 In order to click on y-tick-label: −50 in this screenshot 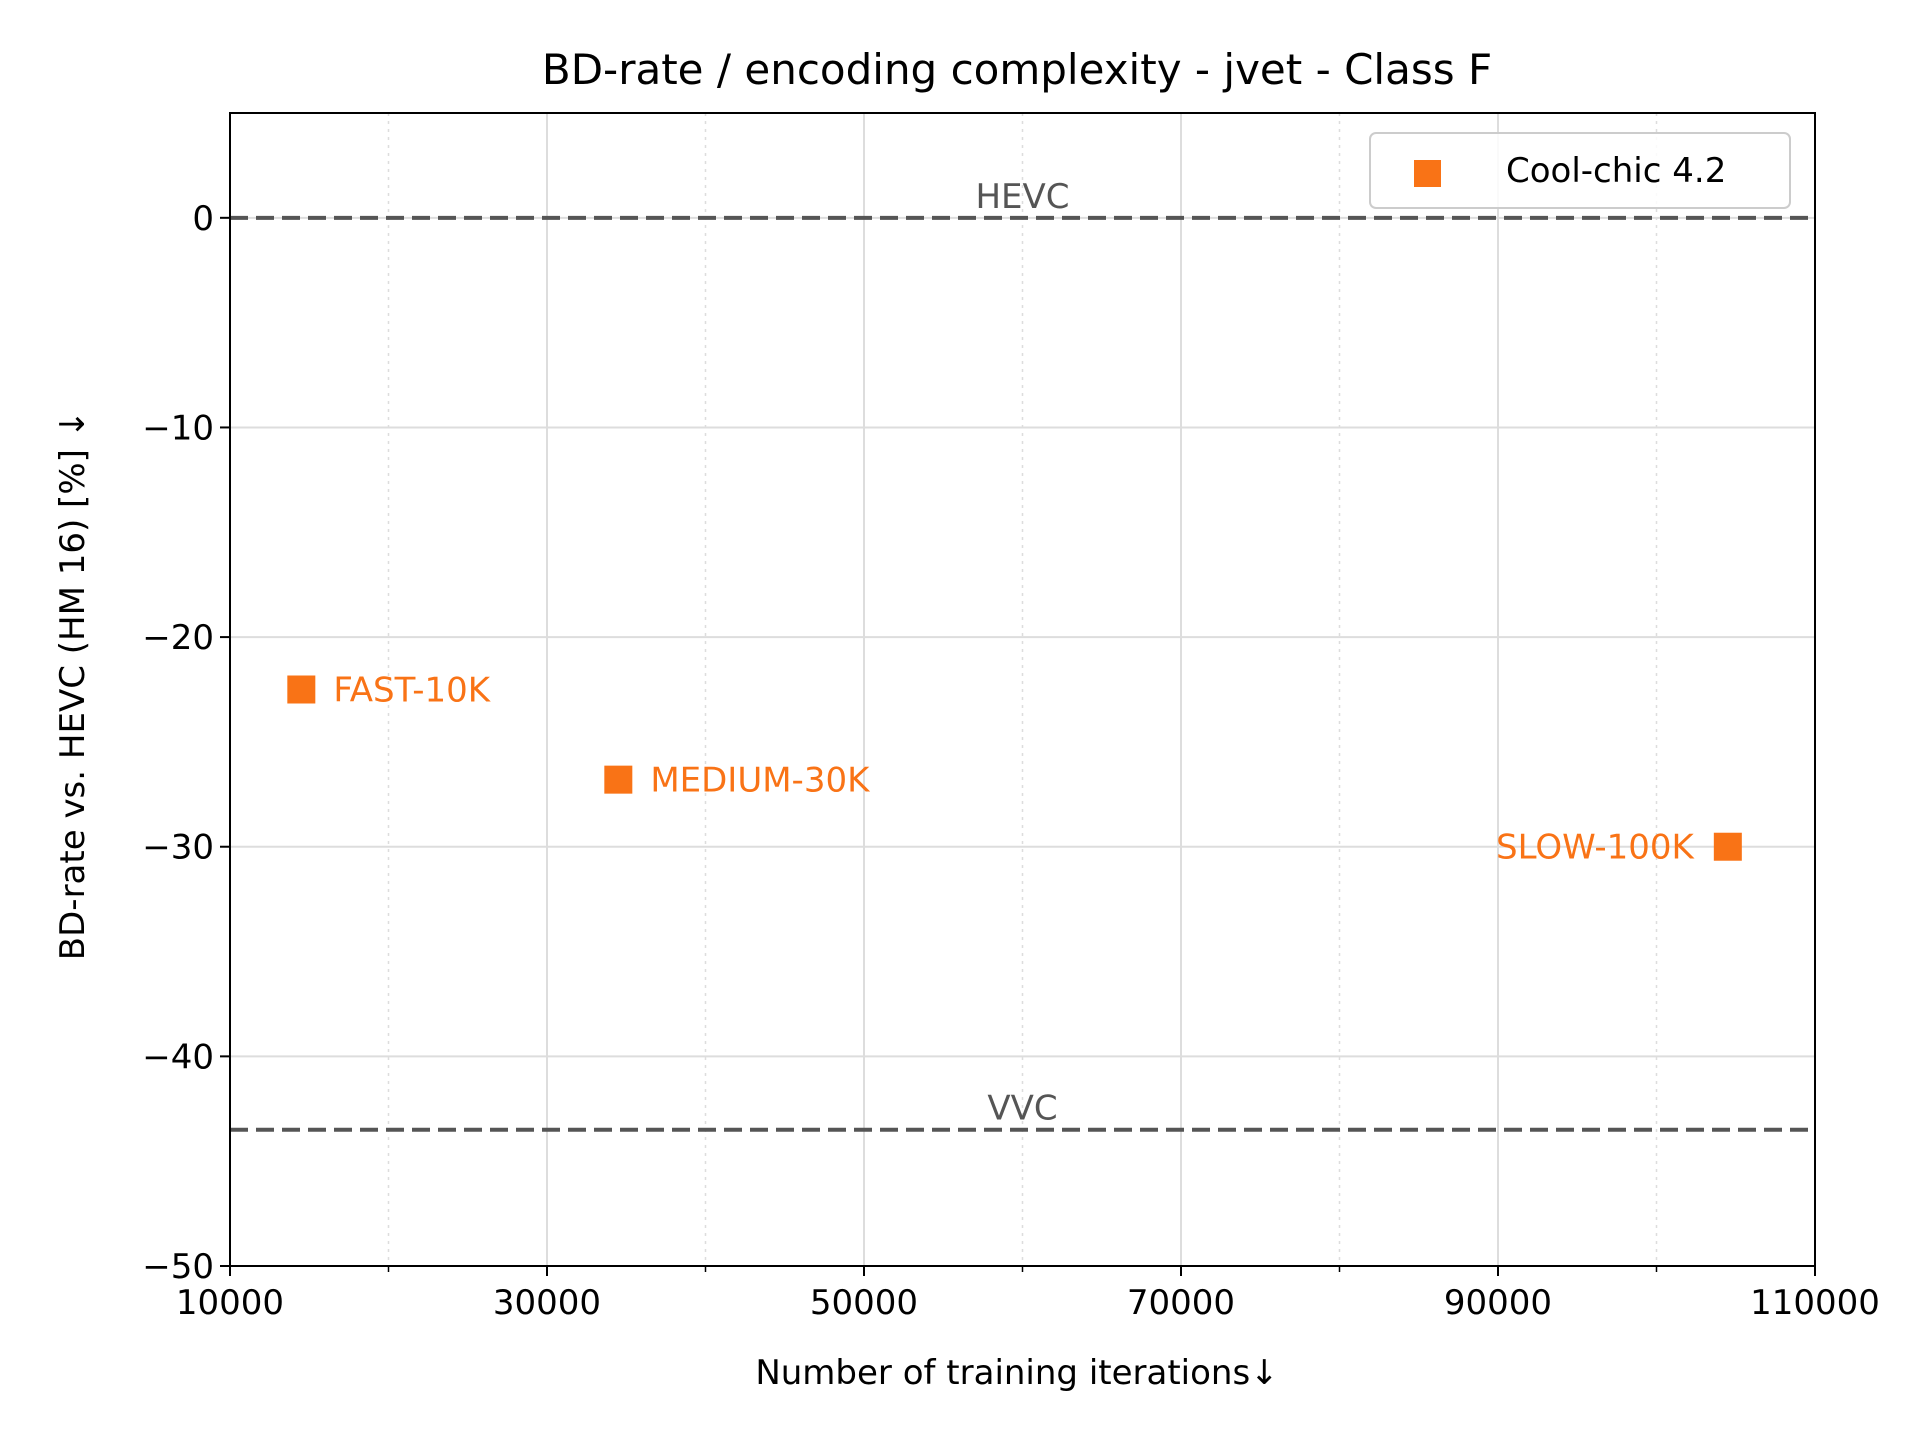, I will do `click(178, 1267)`.